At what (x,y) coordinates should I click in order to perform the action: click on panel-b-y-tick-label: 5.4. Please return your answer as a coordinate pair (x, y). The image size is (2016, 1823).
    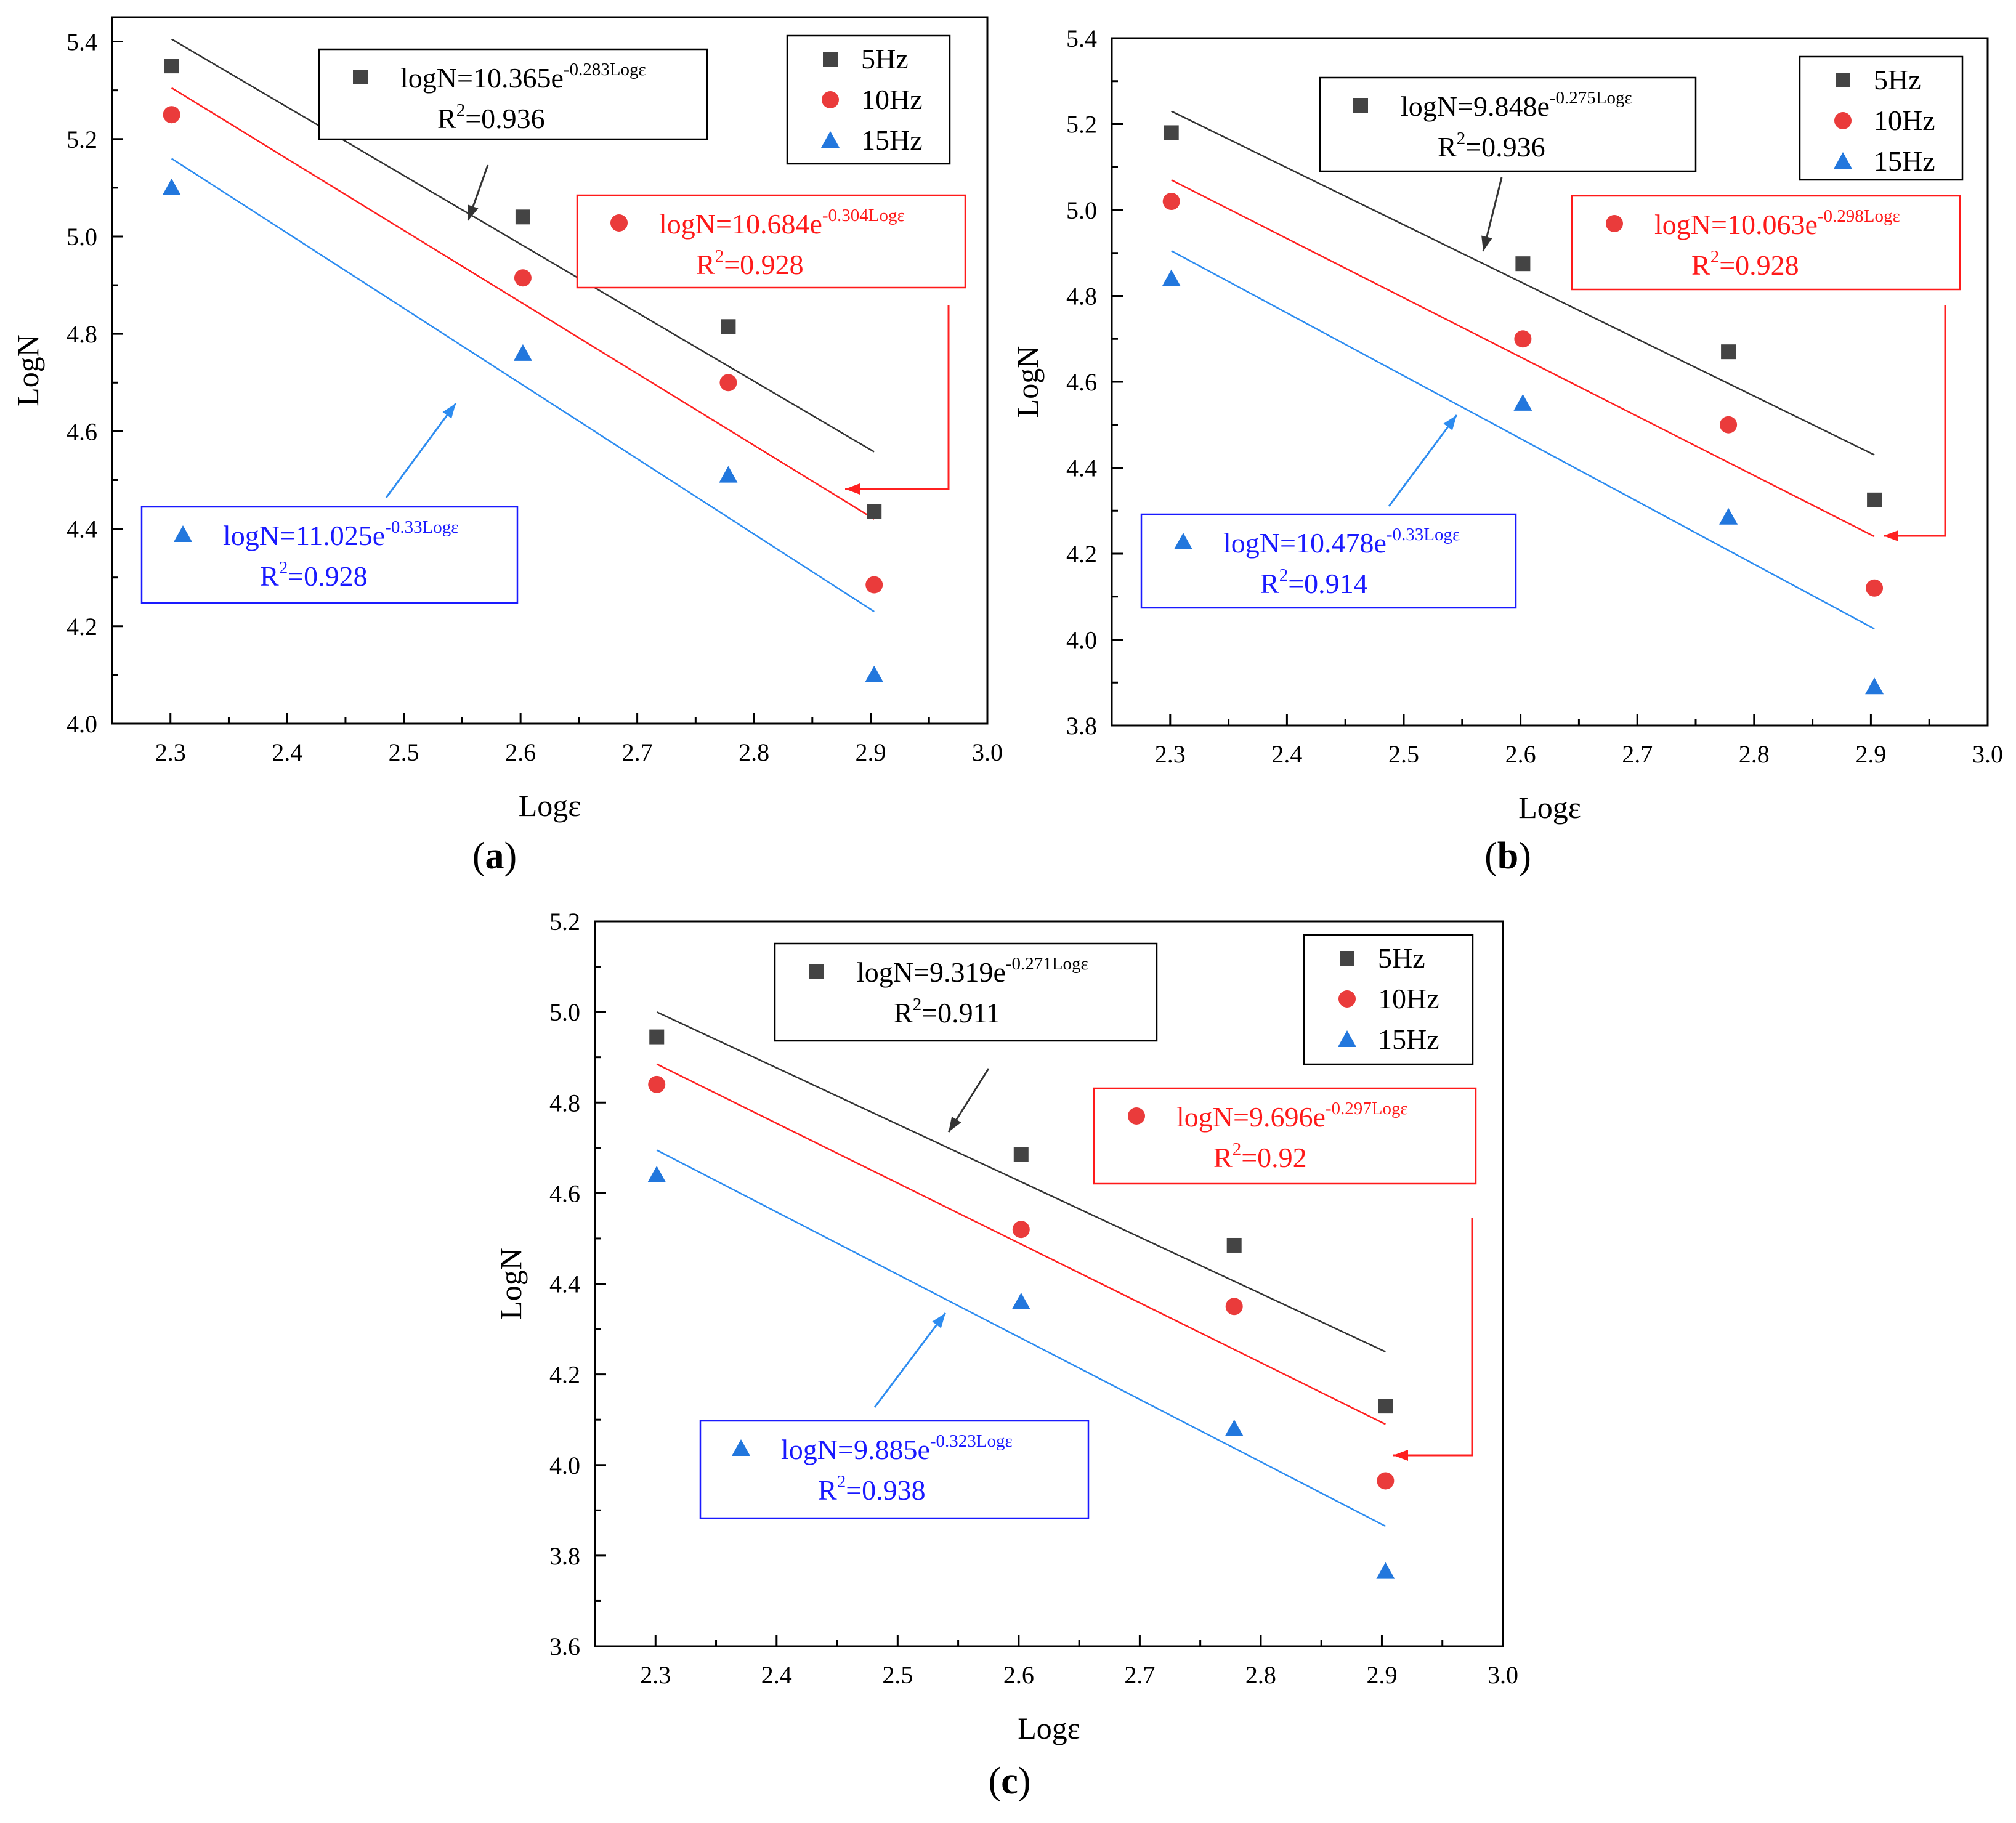
    Looking at the image, I should click on (1081, 38).